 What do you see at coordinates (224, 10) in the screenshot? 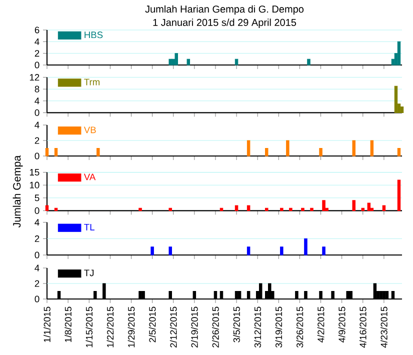
I see `chart-title: Jumlah Harian Gempa di G. Dempo` at bounding box center [224, 10].